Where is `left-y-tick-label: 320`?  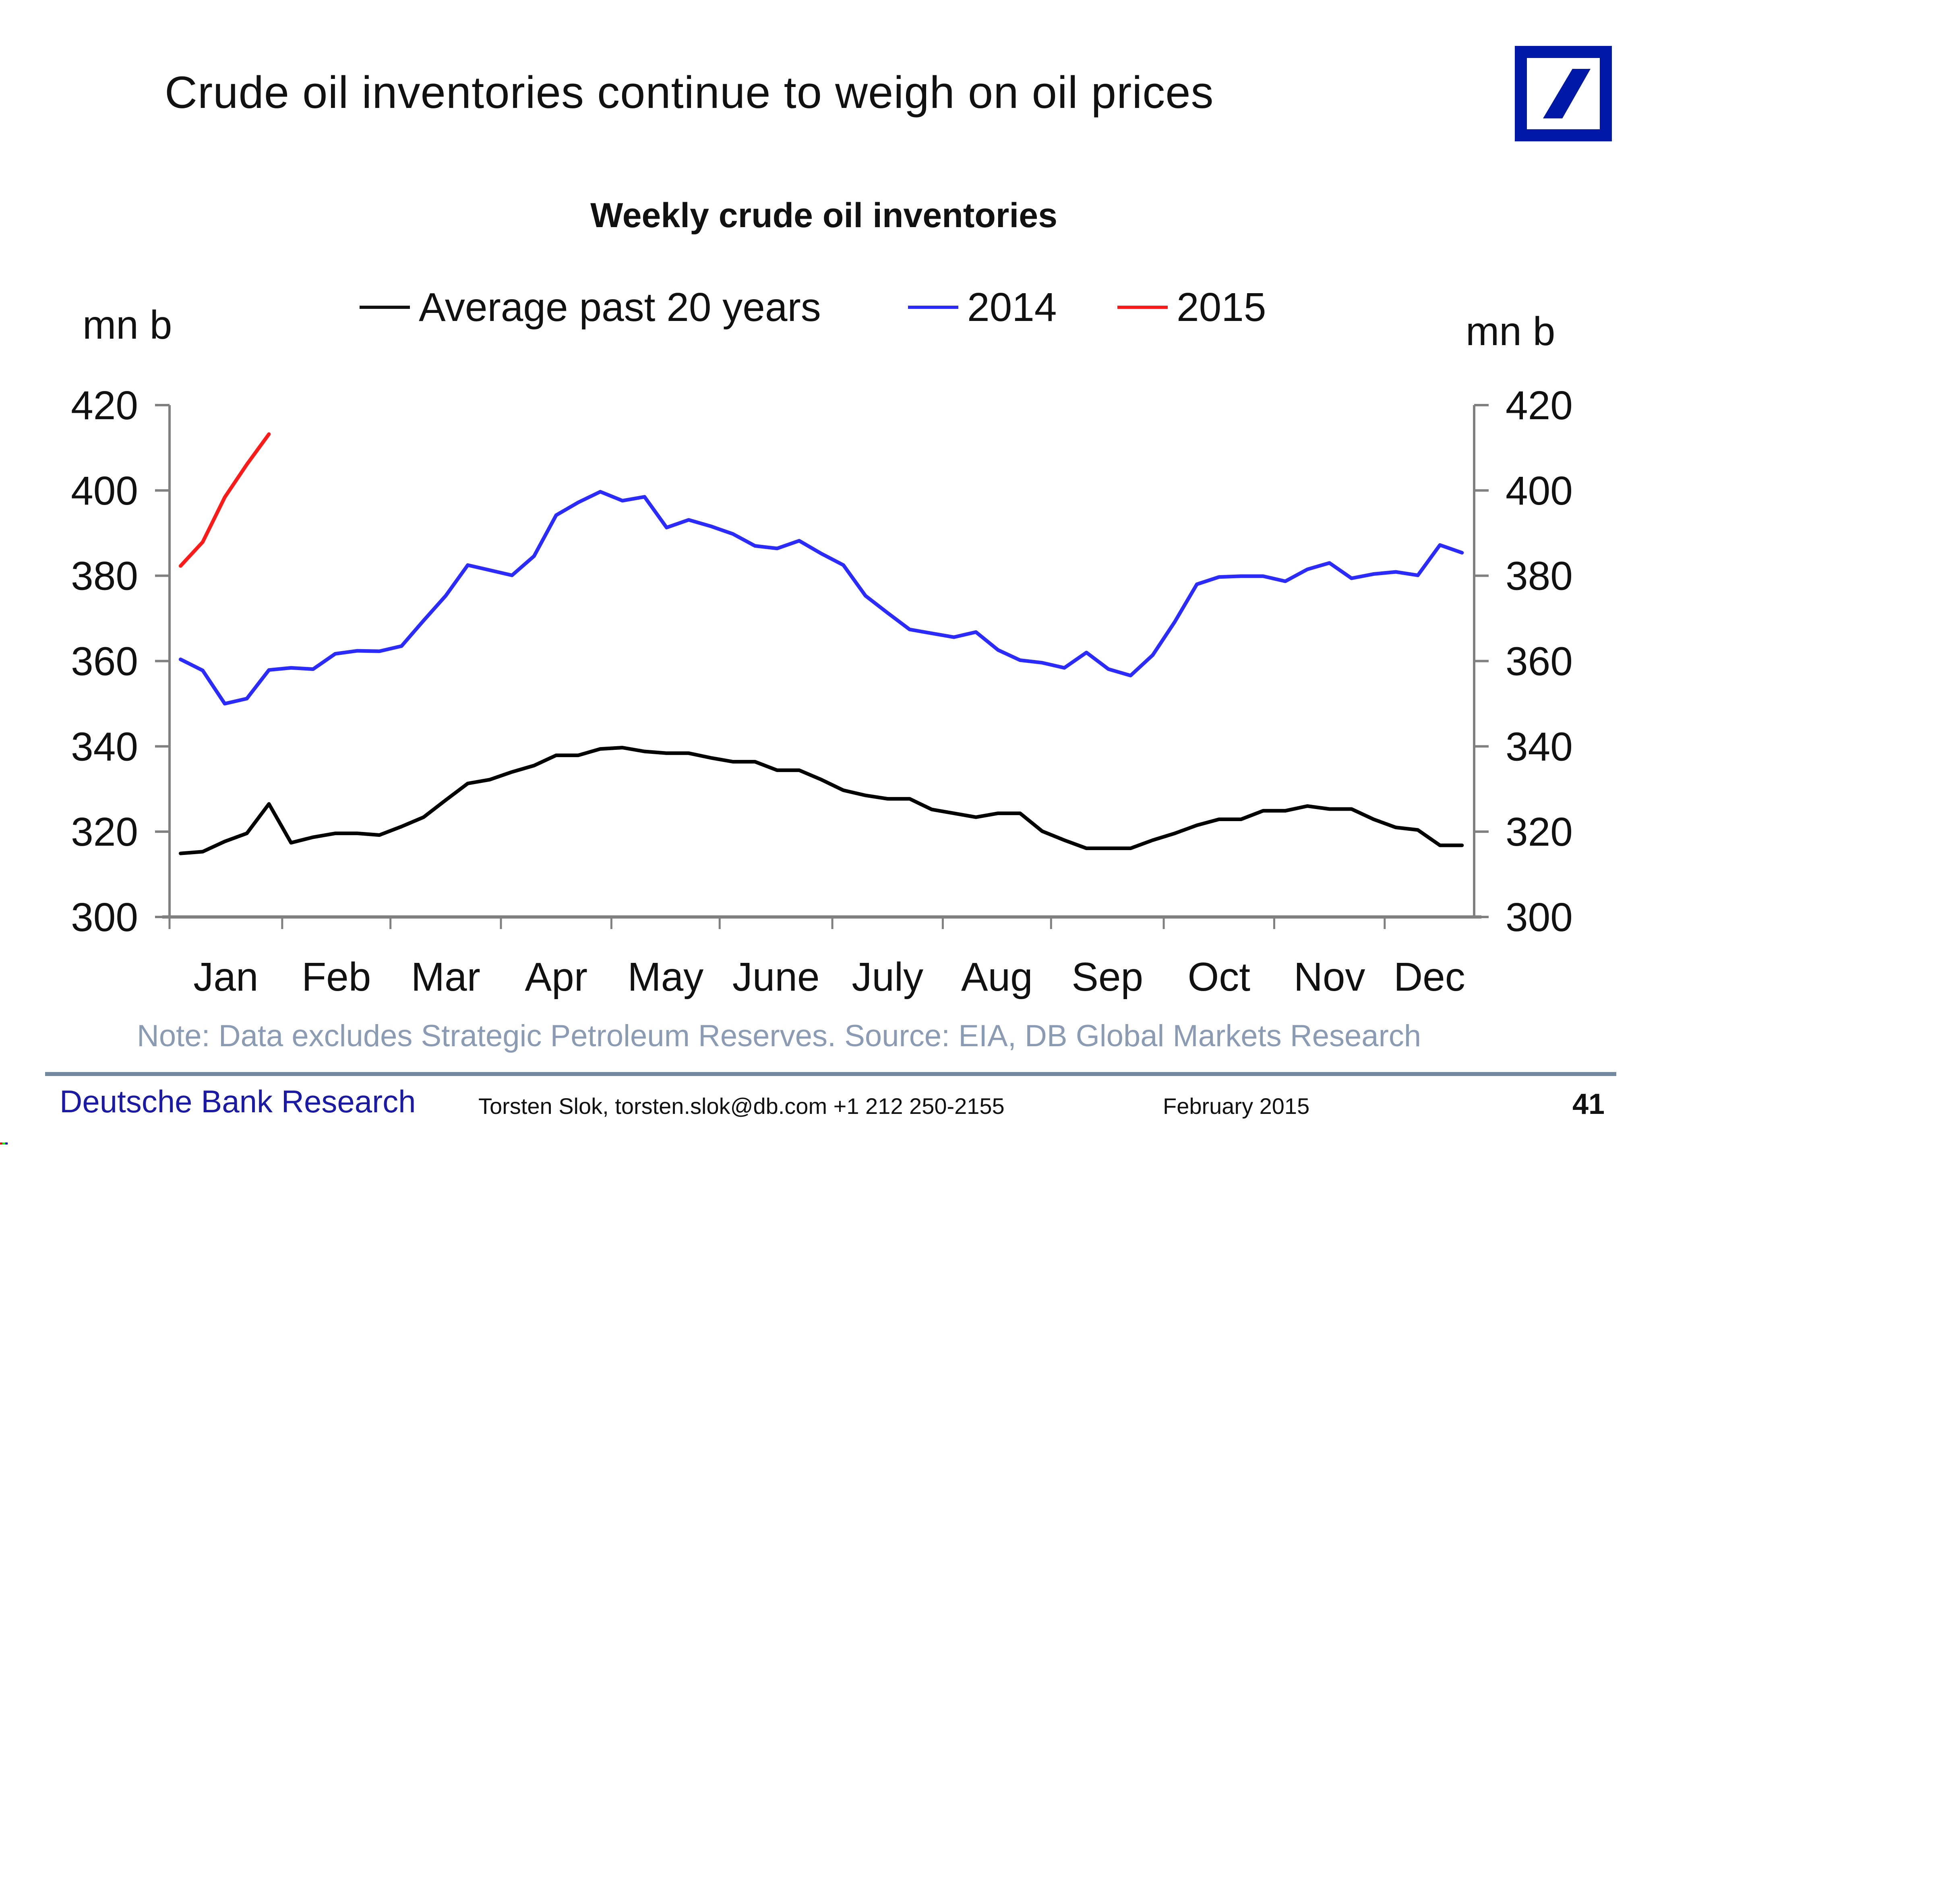
left-y-tick-label: 320 is located at coordinates (104, 832).